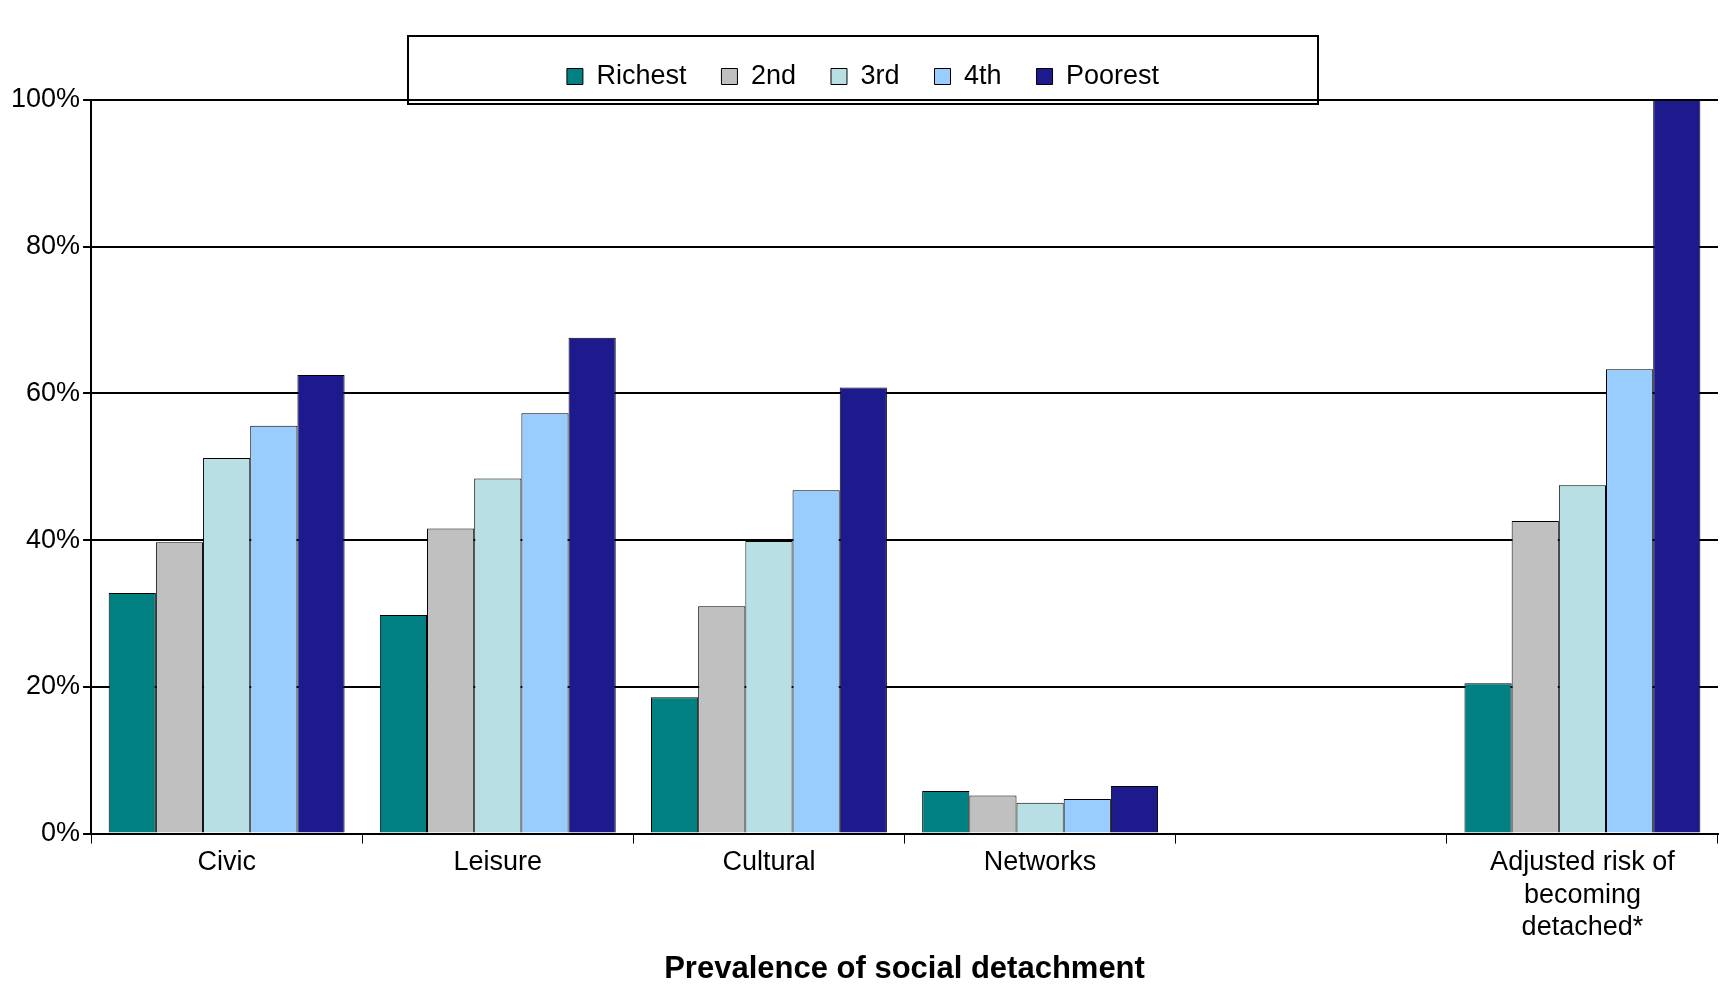  Describe the element at coordinates (226, 861) in the screenshot. I see `x-tick-label: Civic` at that location.